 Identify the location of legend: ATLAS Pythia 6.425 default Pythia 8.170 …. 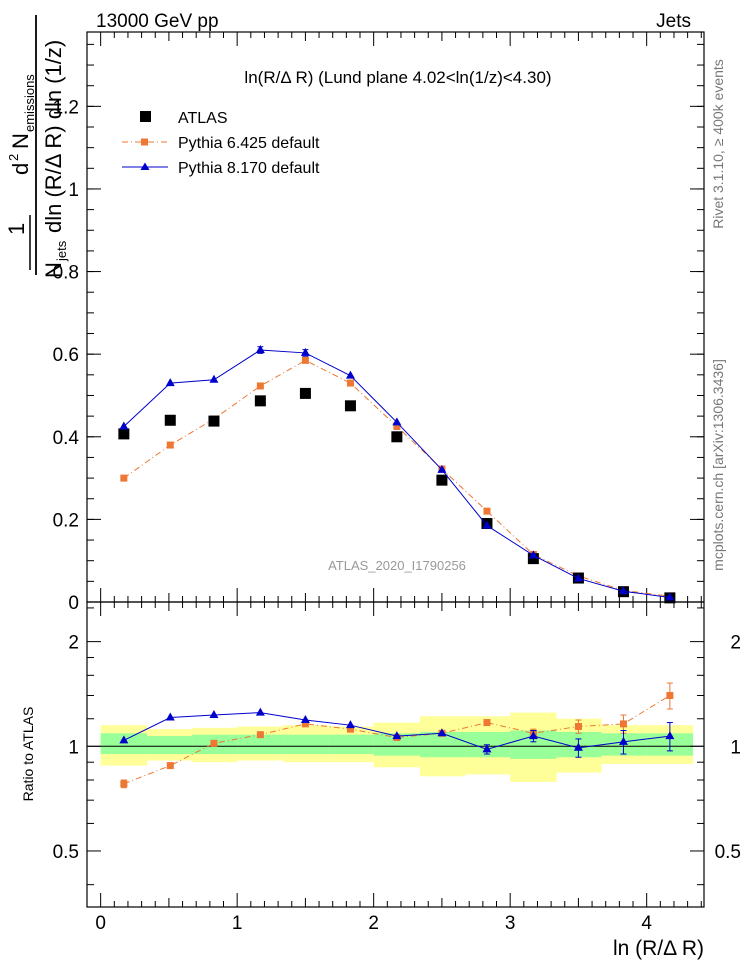
(221, 143).